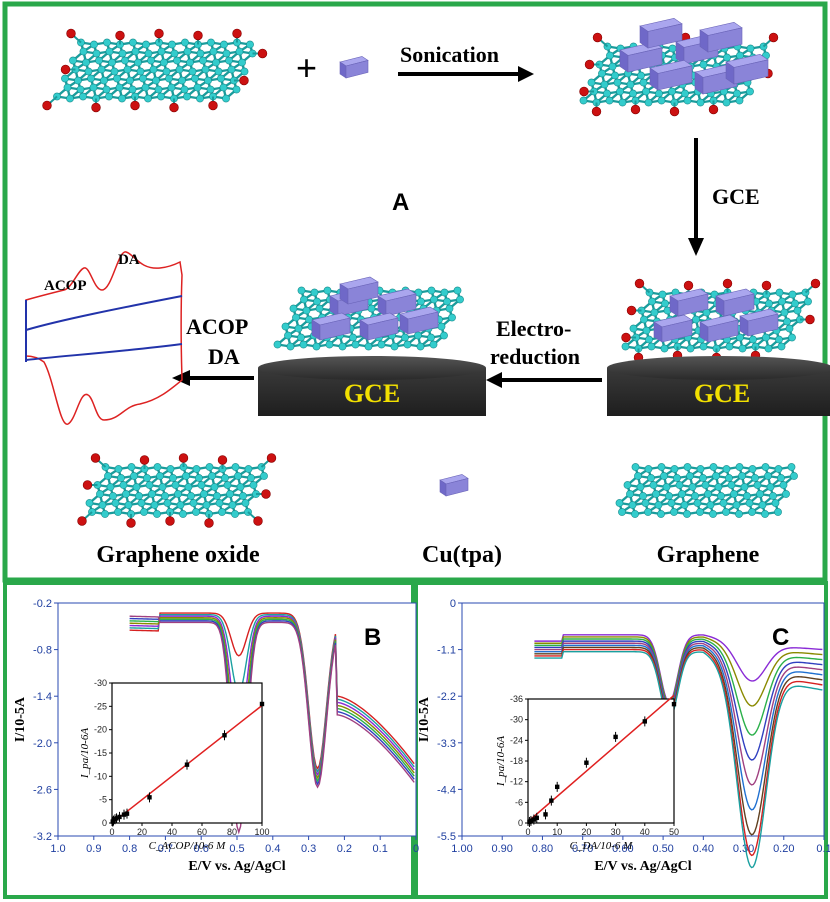  What do you see at coordinates (416, 849) in the screenshot?
I see `x-tick-label: 0` at bounding box center [416, 849].